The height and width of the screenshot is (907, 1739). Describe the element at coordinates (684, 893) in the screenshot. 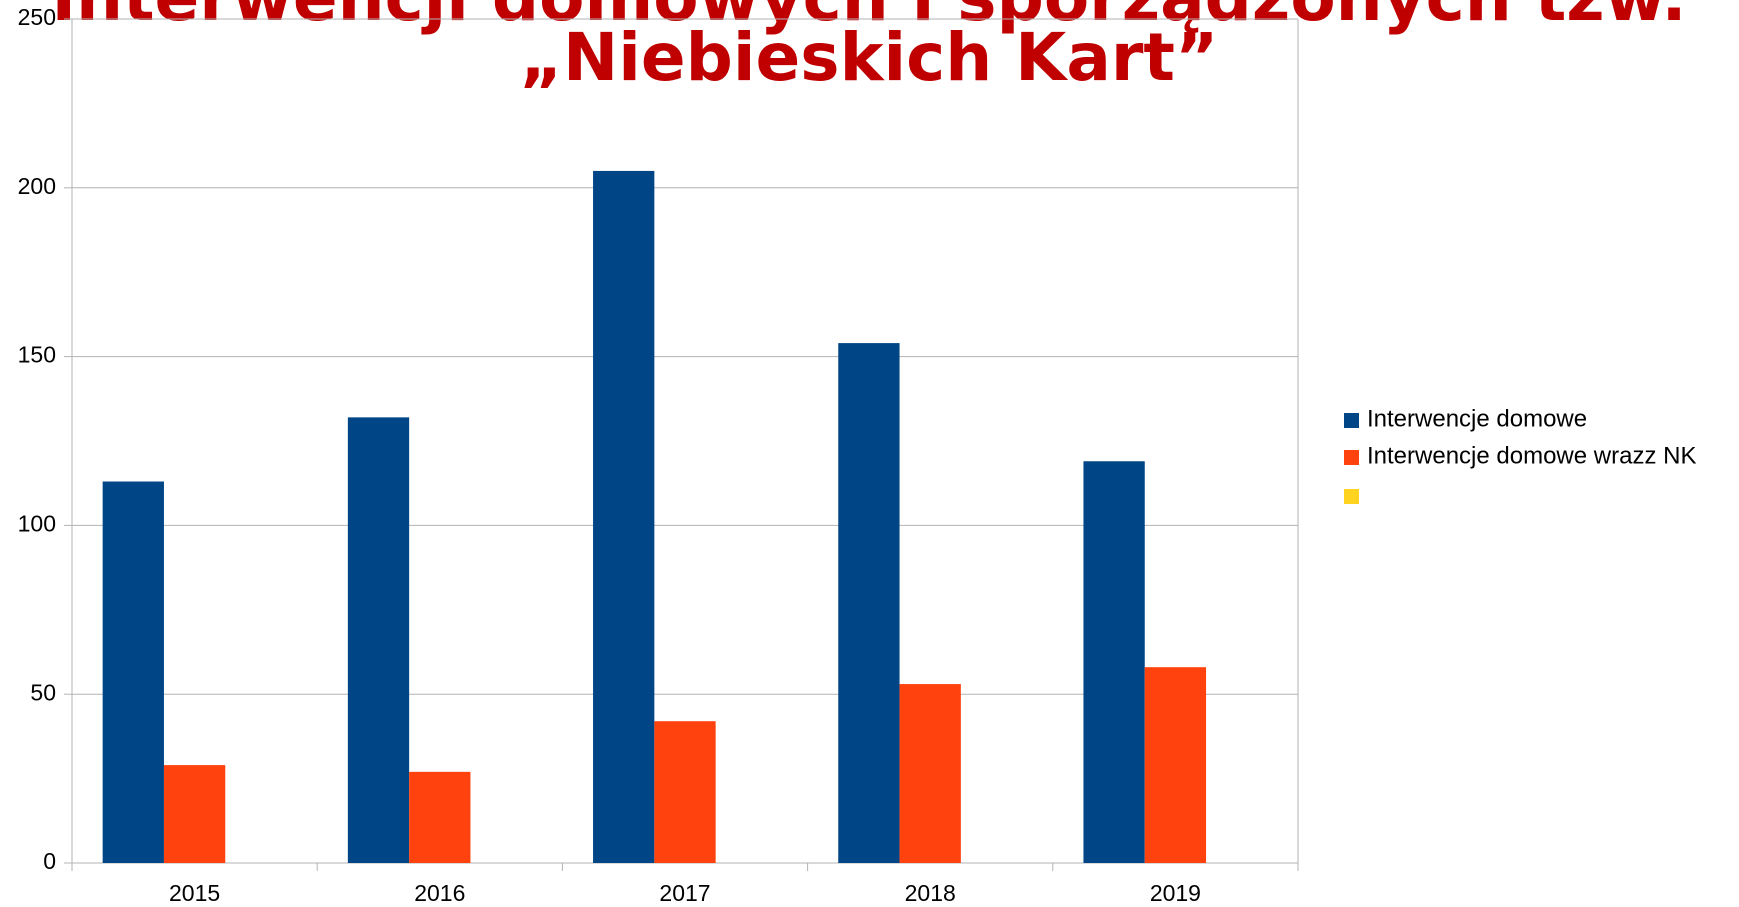

I see `x-tick-label: 2017` at that location.